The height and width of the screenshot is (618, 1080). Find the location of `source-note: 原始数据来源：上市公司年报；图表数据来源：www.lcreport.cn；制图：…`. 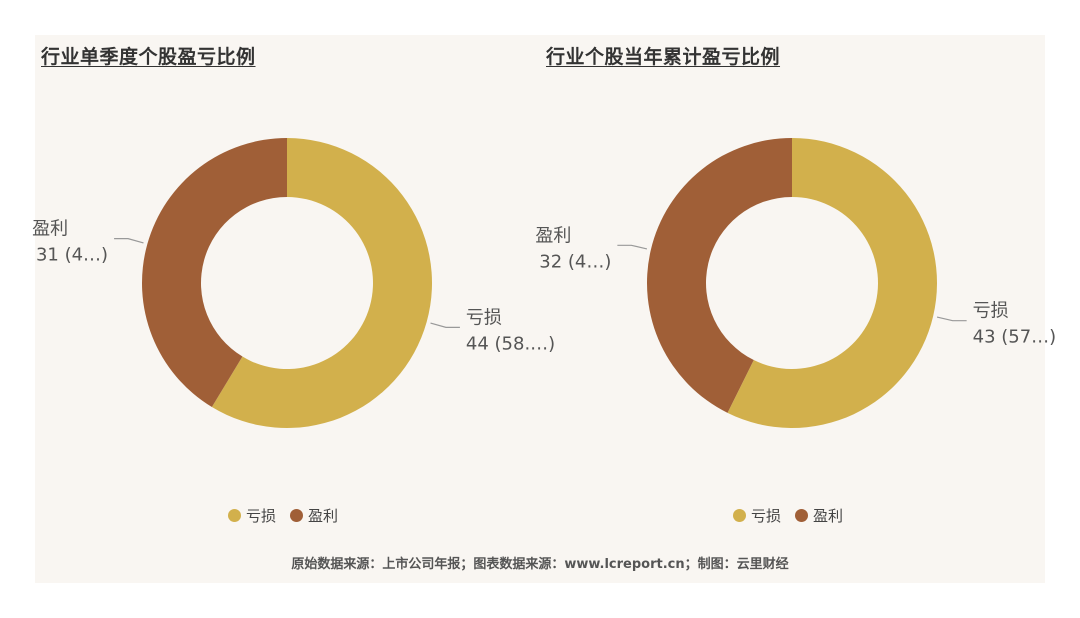

source-note: 原始数据来源：上市公司年报；图表数据来源：www.lcreport.cn；制图：… is located at coordinates (540, 564).